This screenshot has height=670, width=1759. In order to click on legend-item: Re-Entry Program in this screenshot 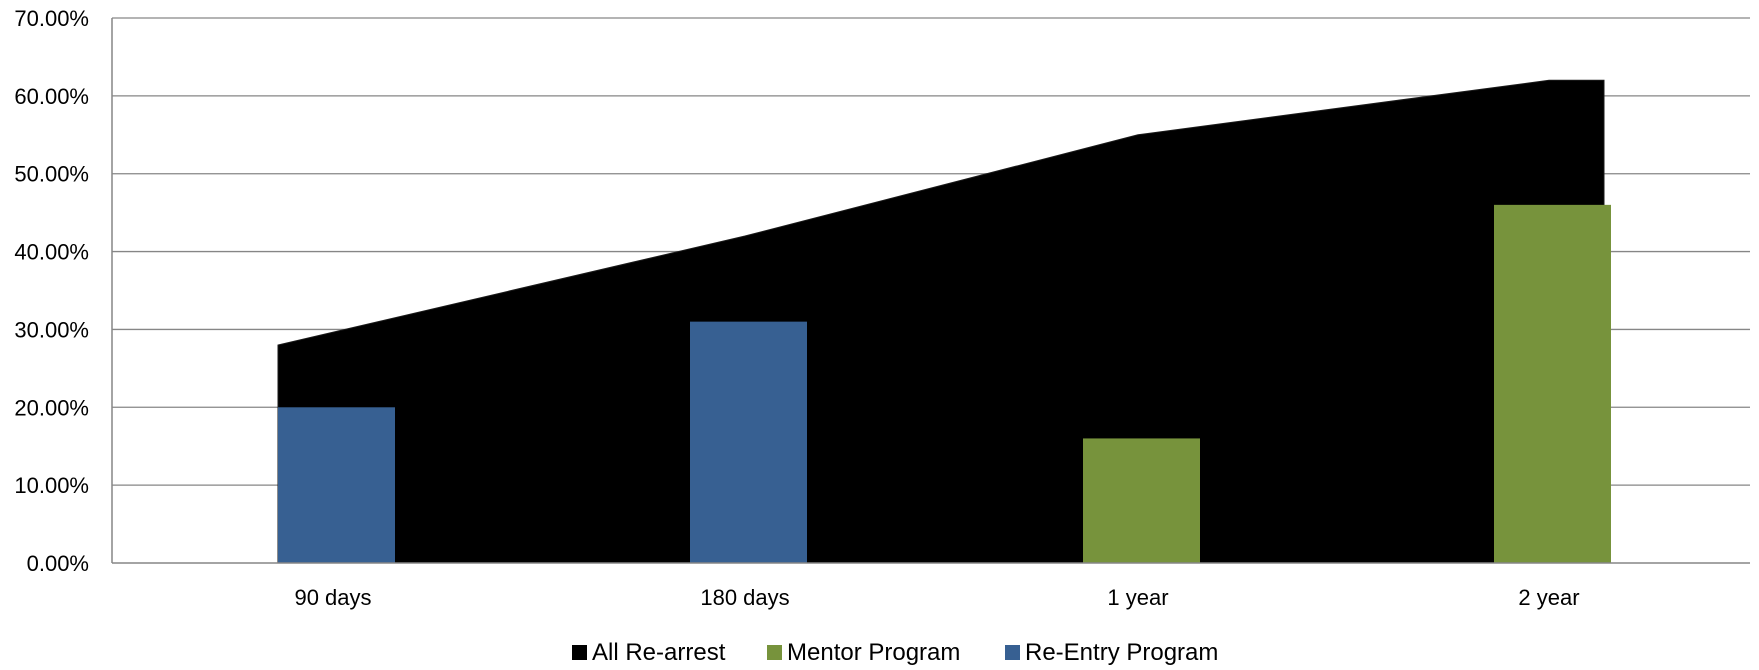, I will do `click(1111, 652)`.